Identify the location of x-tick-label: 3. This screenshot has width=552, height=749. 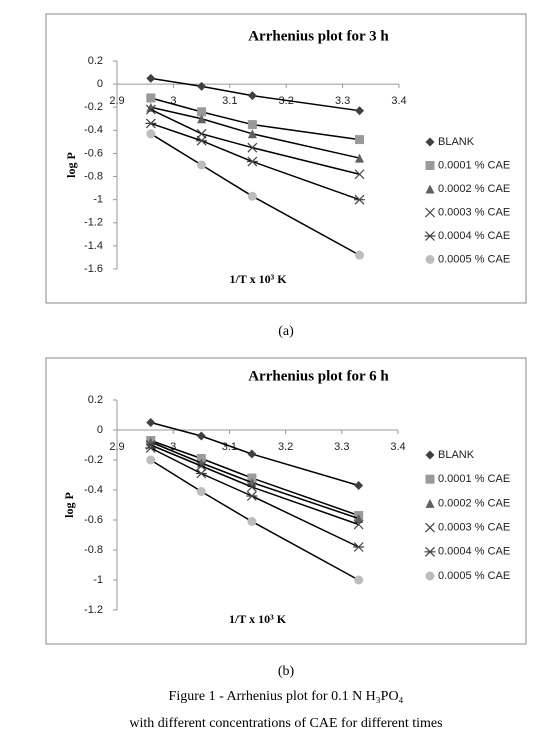
(173, 101).